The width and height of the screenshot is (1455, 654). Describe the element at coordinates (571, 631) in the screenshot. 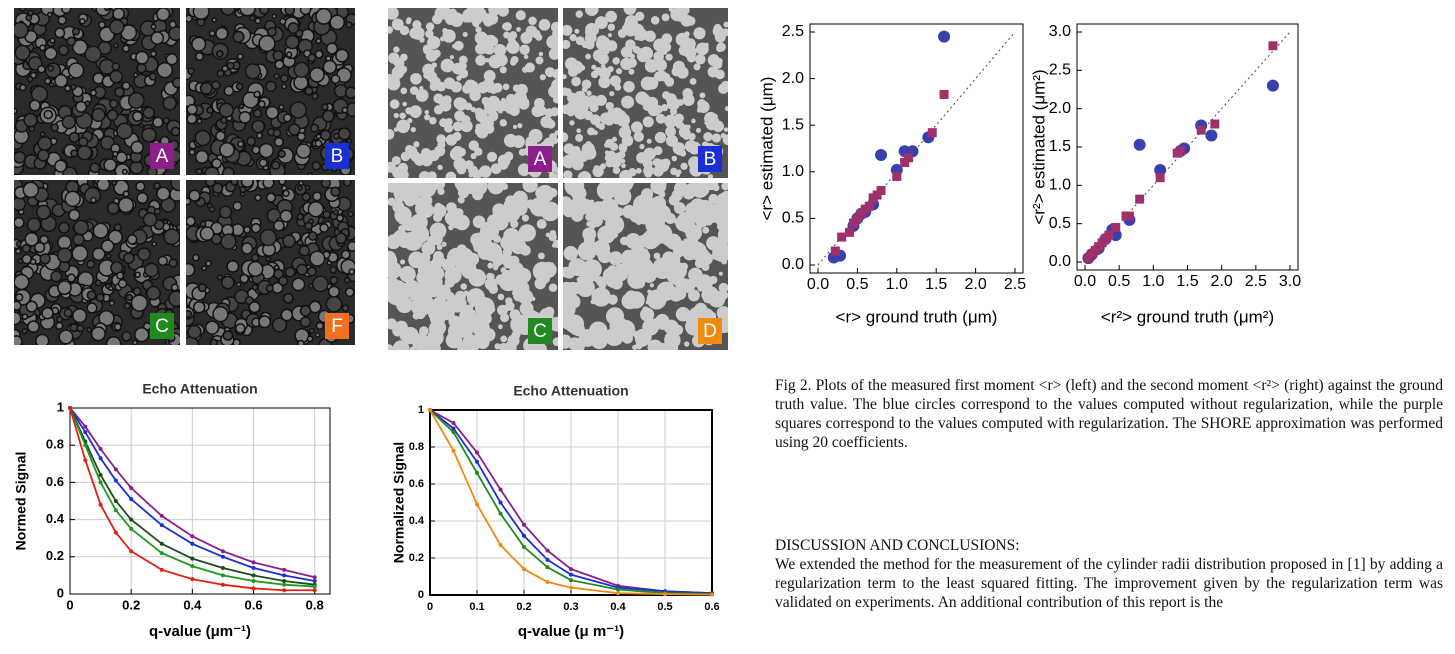

I see `x-axis-label: q-value (μ m⁻¹)` at that location.